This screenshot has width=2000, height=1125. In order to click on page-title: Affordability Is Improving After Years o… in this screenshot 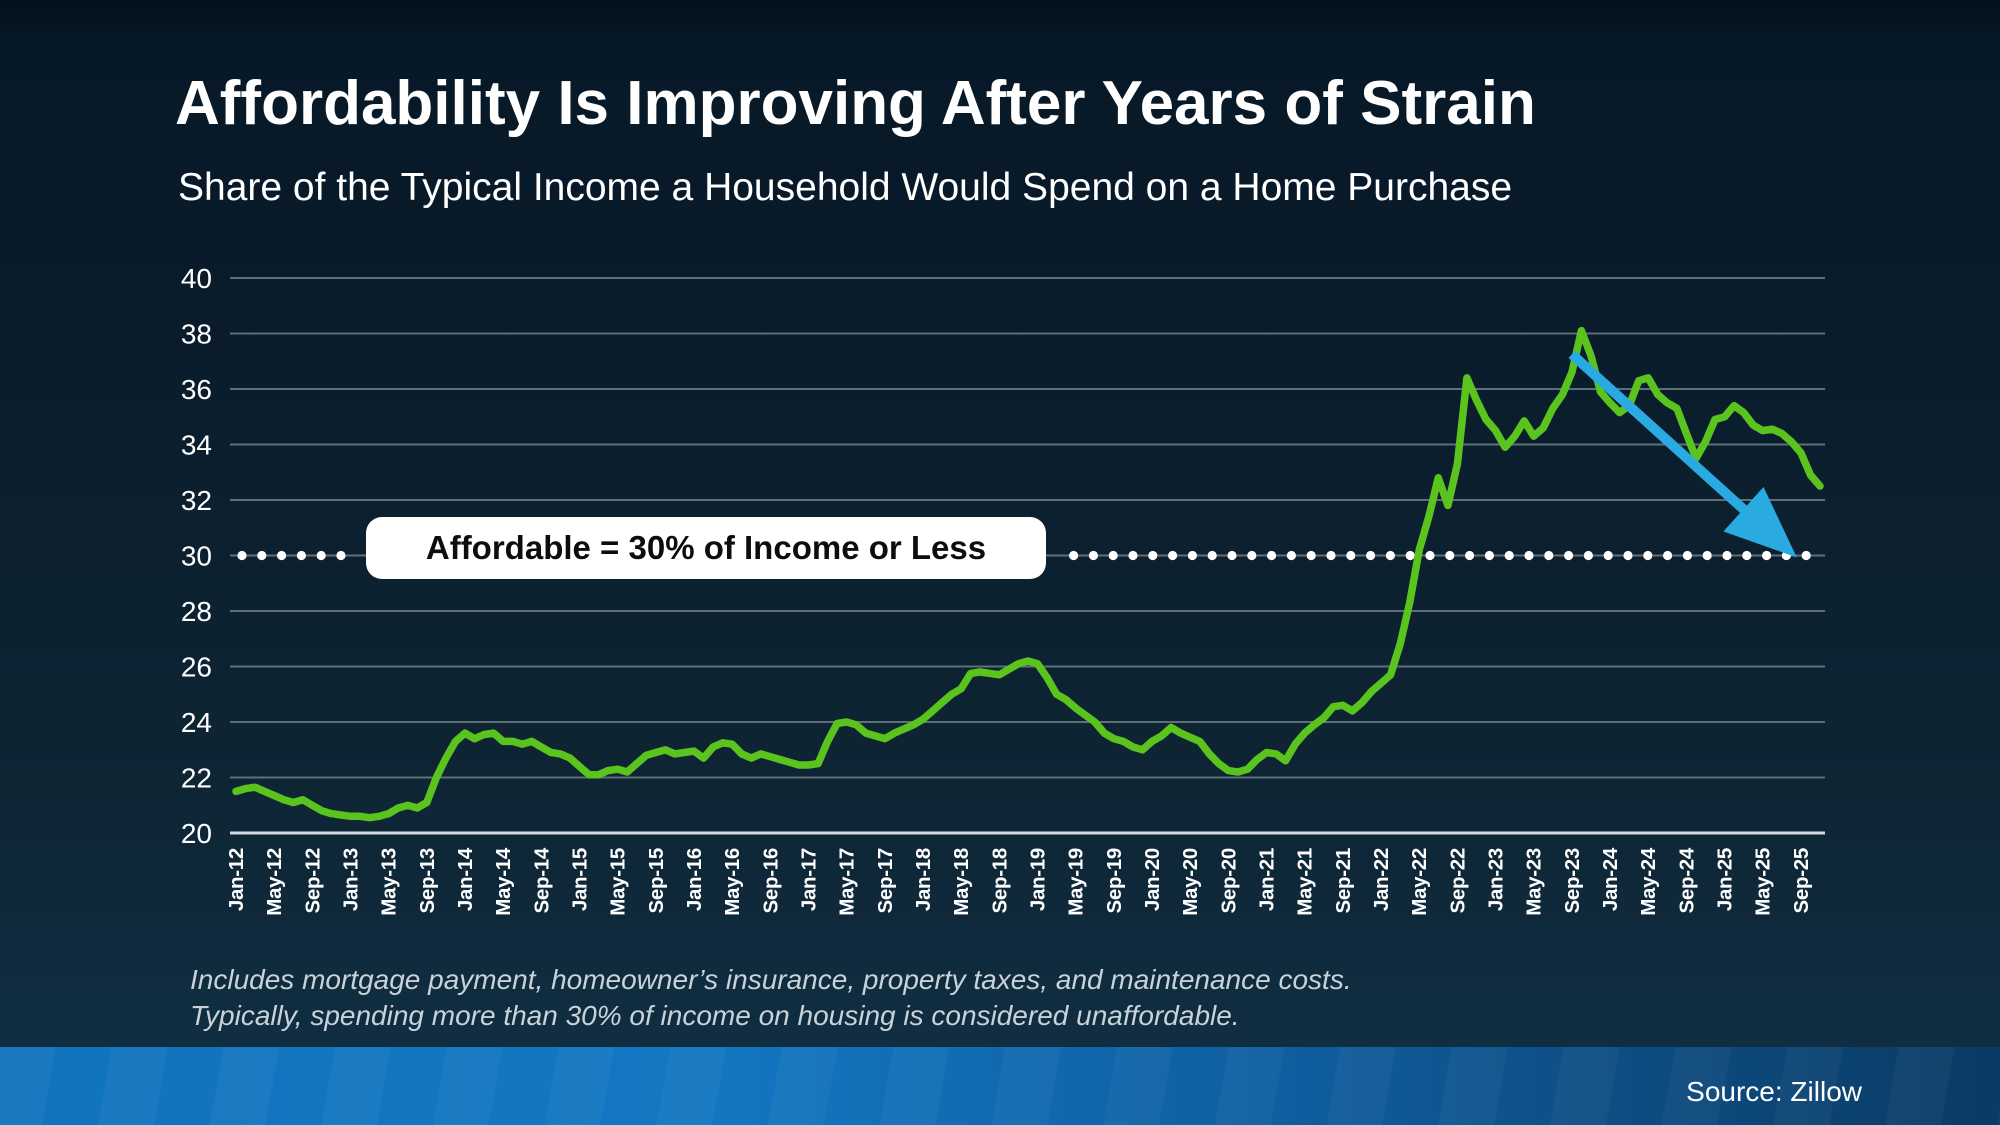, I will do `click(855, 103)`.